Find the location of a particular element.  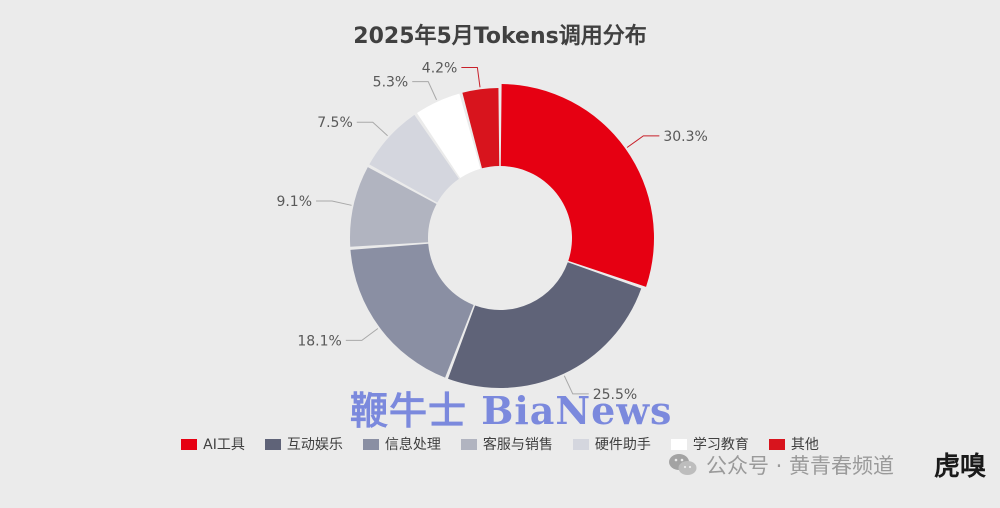

data-label-3: 18.1% is located at coordinates (319, 341).